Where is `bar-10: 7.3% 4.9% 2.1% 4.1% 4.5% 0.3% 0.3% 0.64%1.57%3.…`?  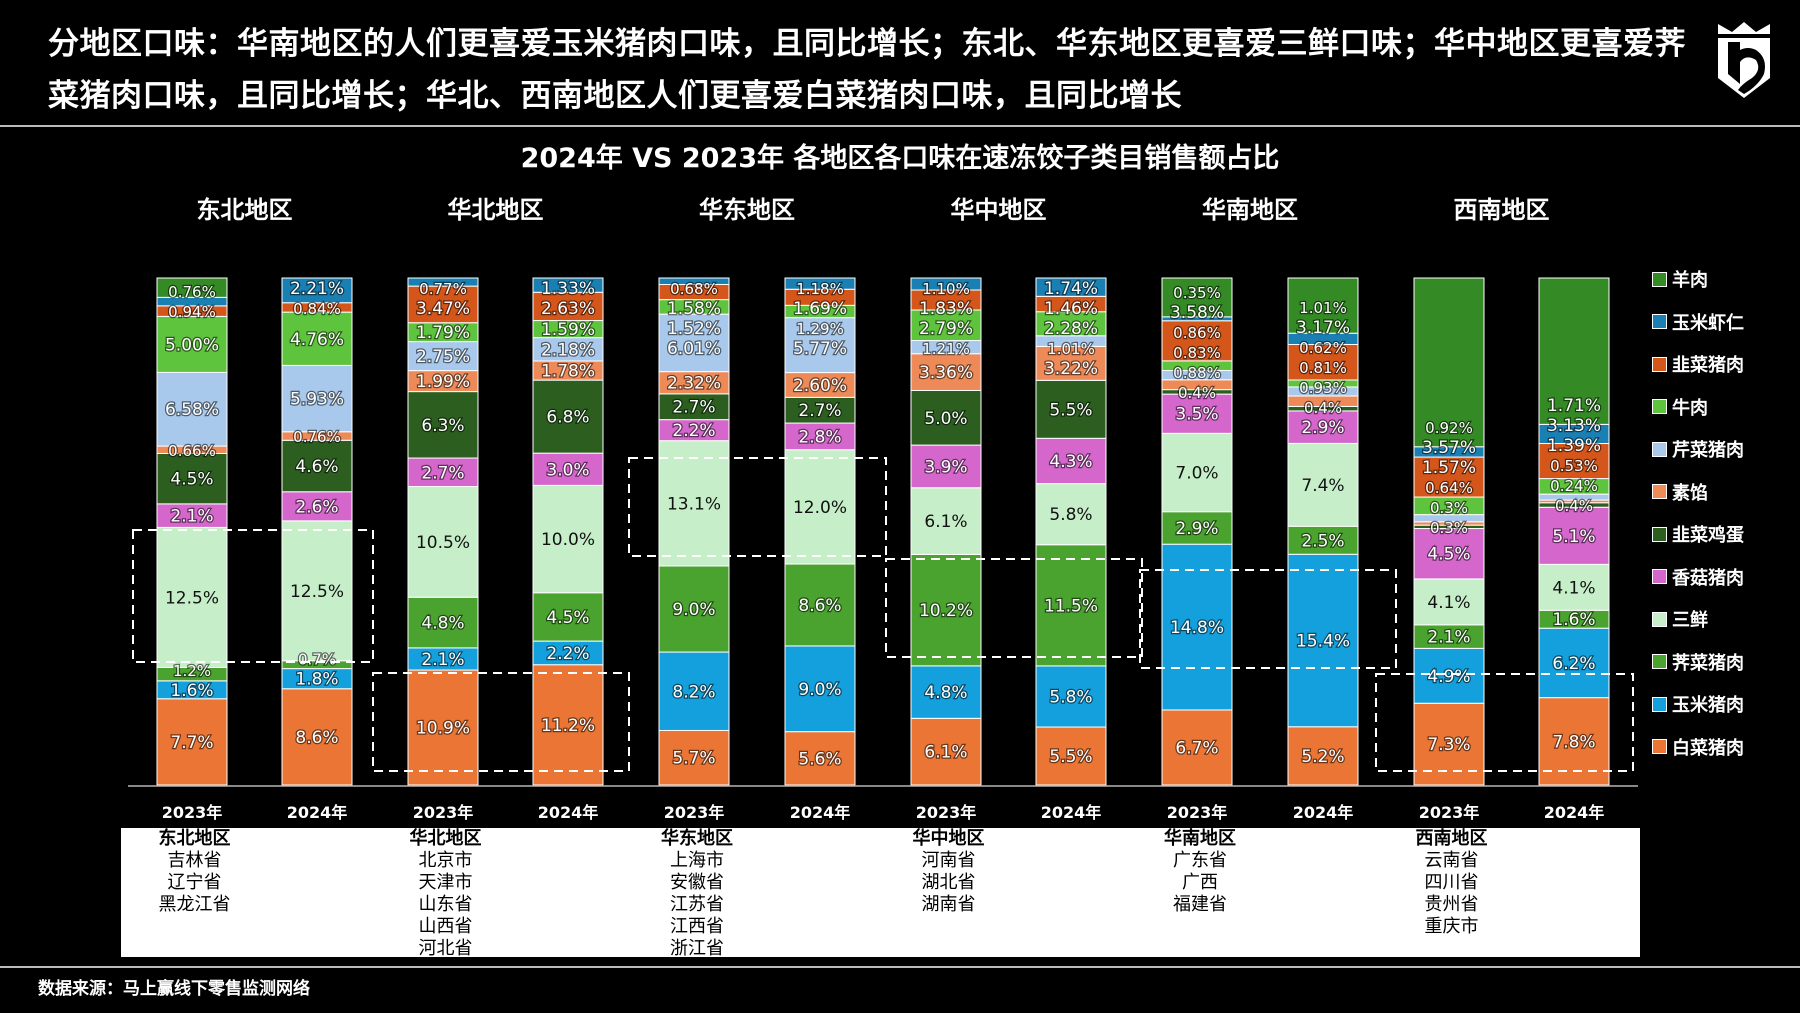 bar-10: 7.3% 4.9% 2.1% 4.1% 4.5% 0.3% 0.3% 0.64%1.57%3.… is located at coordinates (1449, 531).